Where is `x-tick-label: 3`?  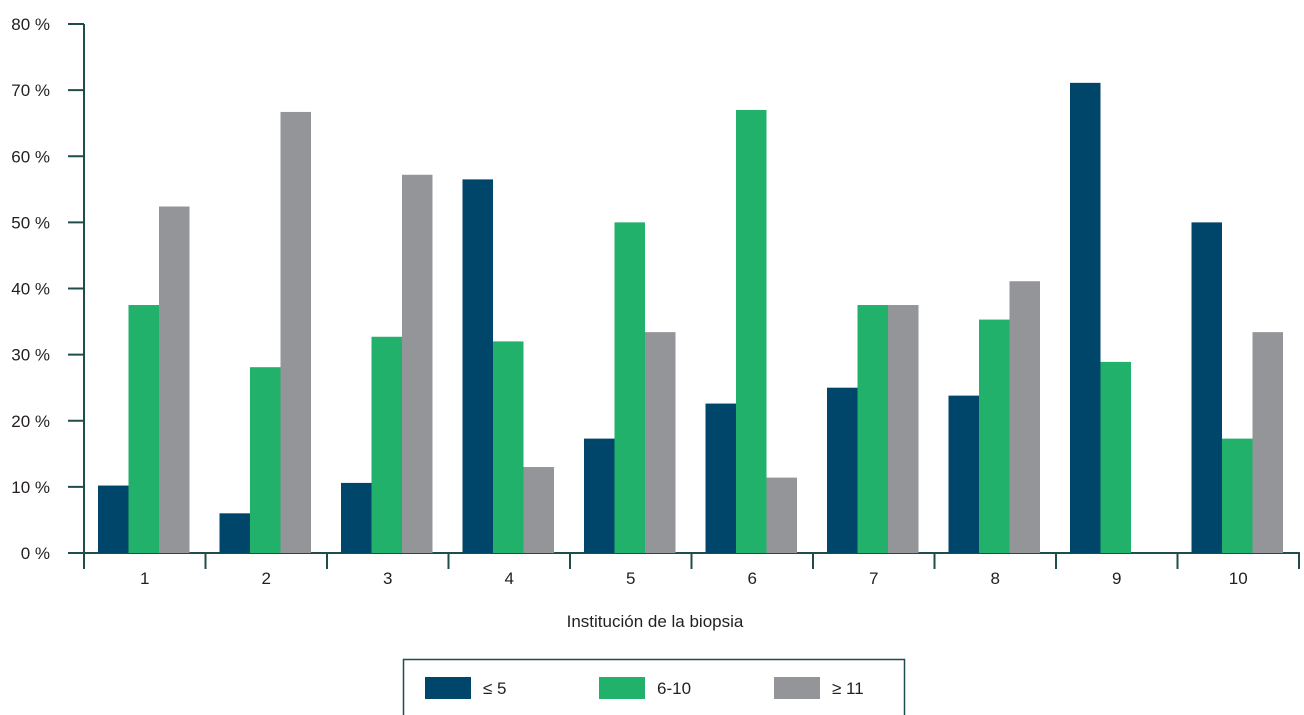 x-tick-label: 3 is located at coordinates (387, 578).